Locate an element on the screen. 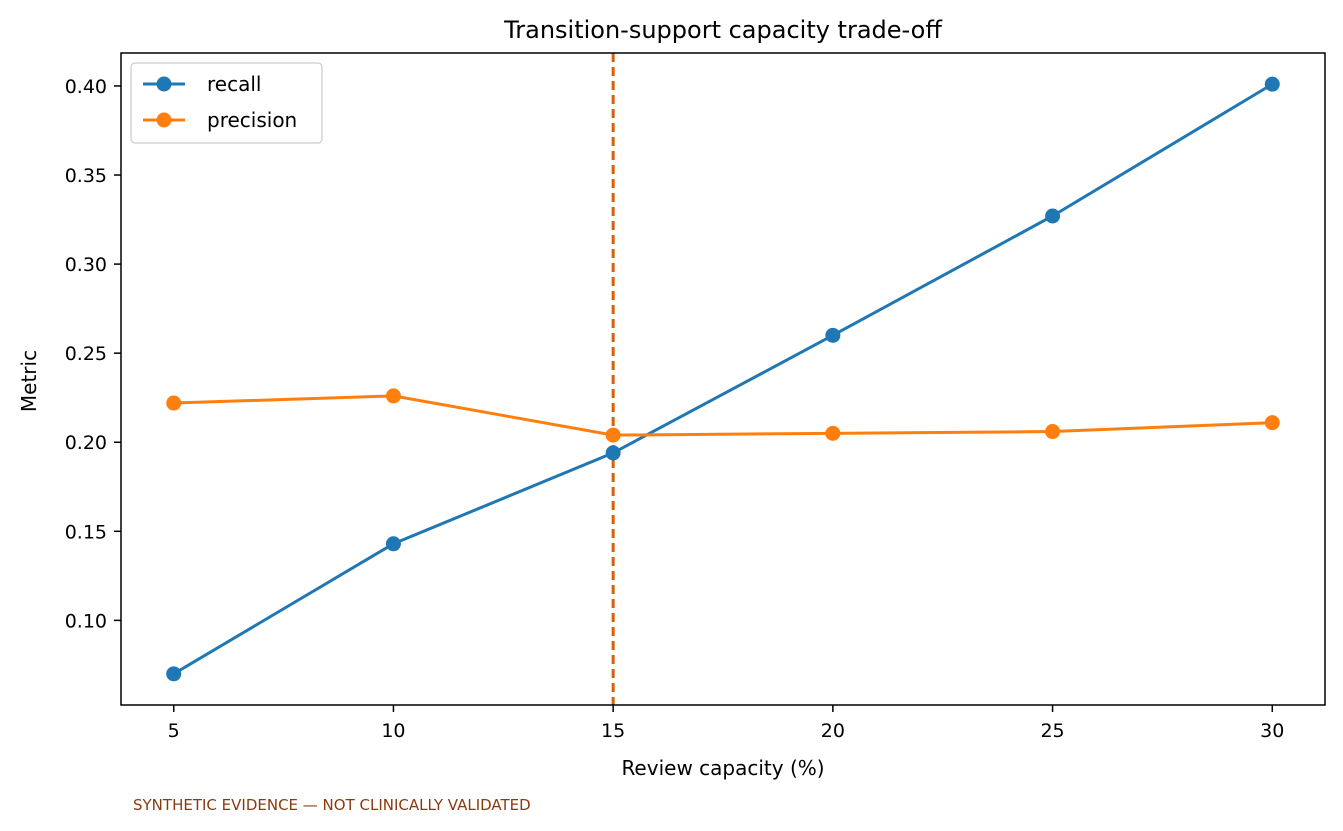 This screenshot has height=831, width=1343. x-tick-label: 15 is located at coordinates (613, 731).